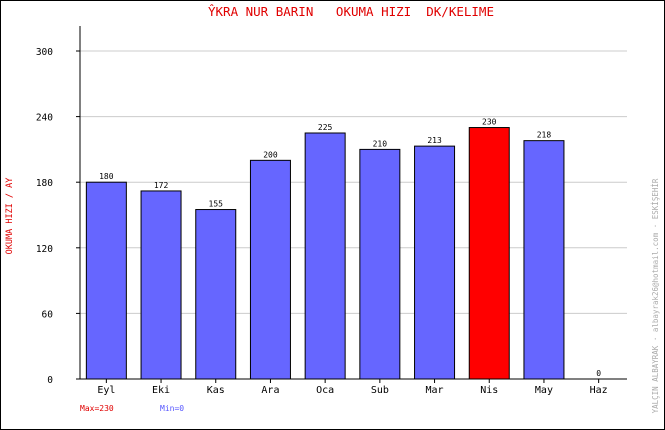  Describe the element at coordinates (44, 183) in the screenshot. I see `y-tick-label: 180` at that location.